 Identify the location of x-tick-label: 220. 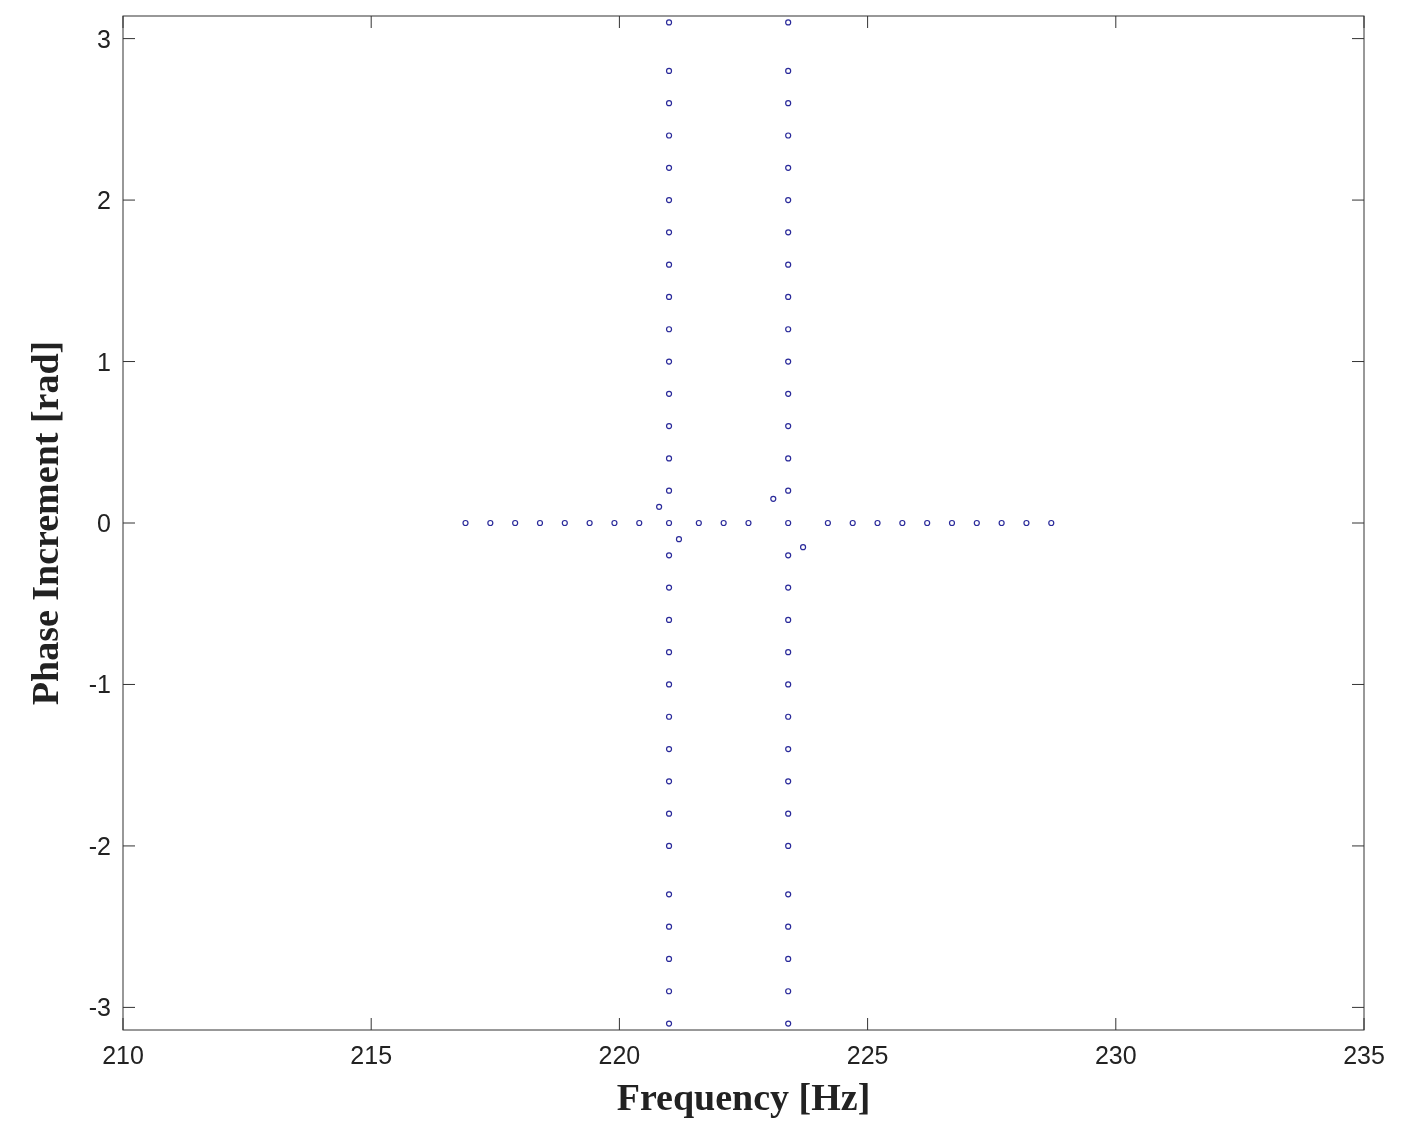
(619, 1055).